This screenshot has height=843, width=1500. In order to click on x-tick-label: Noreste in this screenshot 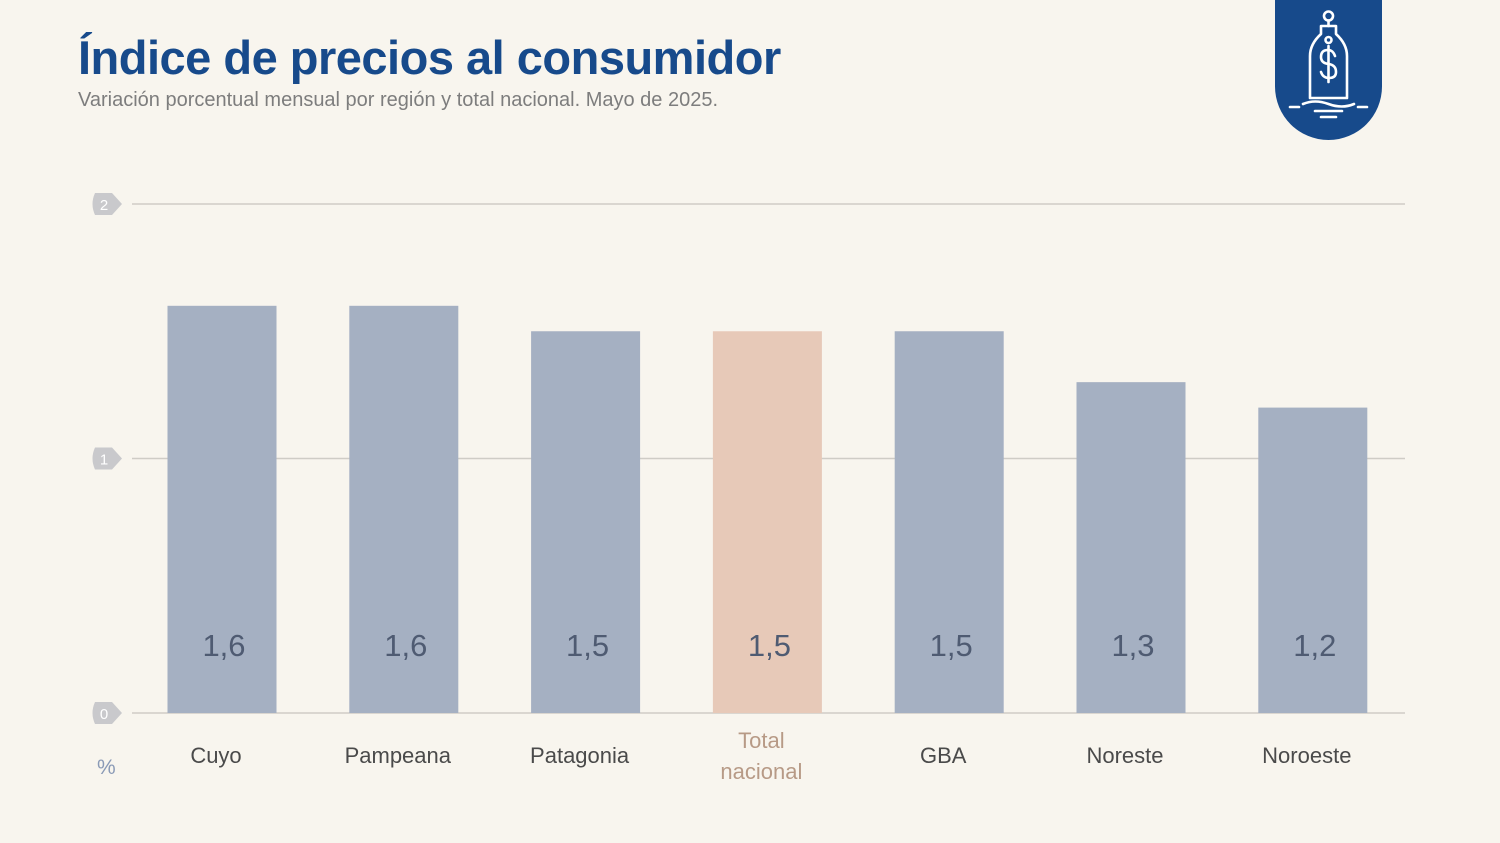, I will do `click(1124, 755)`.